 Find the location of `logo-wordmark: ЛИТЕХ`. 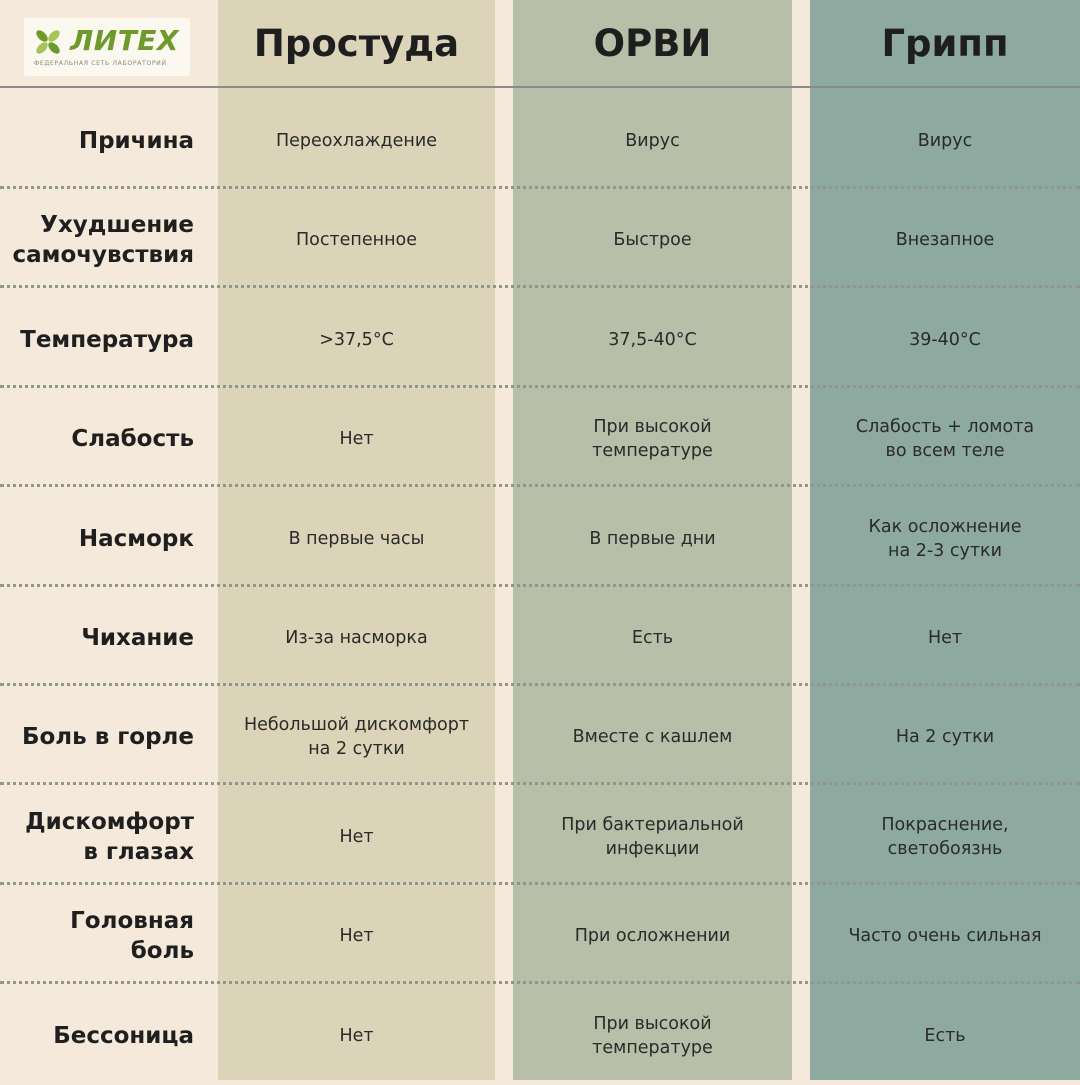

logo-wordmark: ЛИТЕХ is located at coordinates (125, 40).